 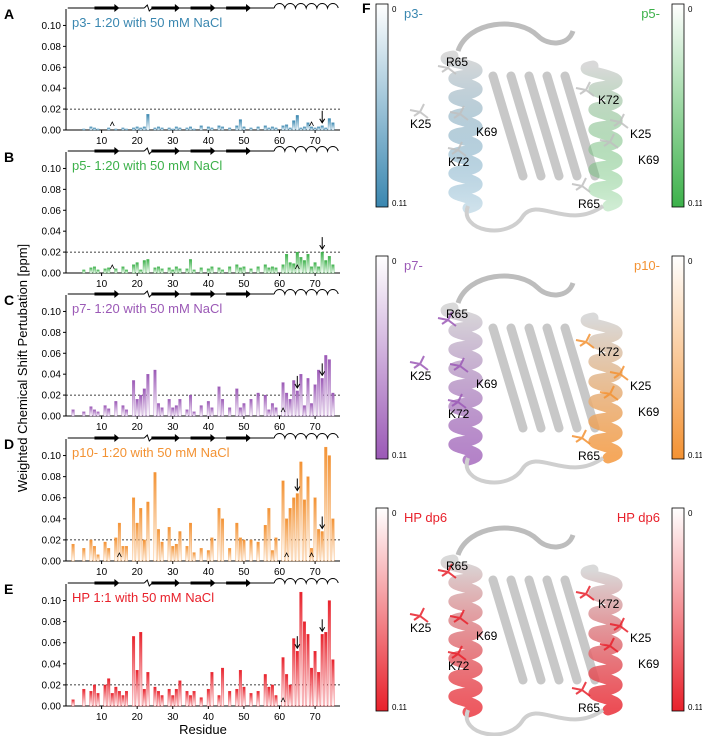 What do you see at coordinates (52, 396) in the screenshot?
I see `y-tick-label: 0.02` at bounding box center [52, 396].